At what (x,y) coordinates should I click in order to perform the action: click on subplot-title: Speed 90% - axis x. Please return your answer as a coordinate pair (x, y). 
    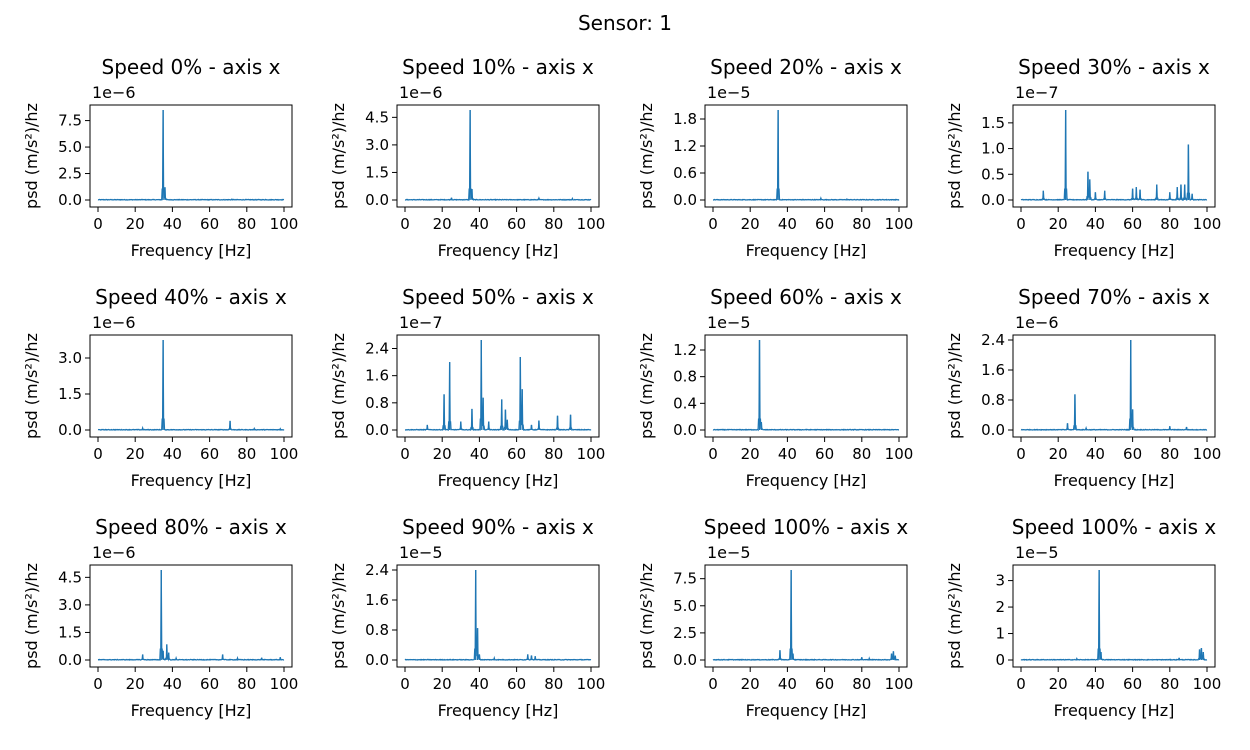
    Looking at the image, I should click on (498, 527).